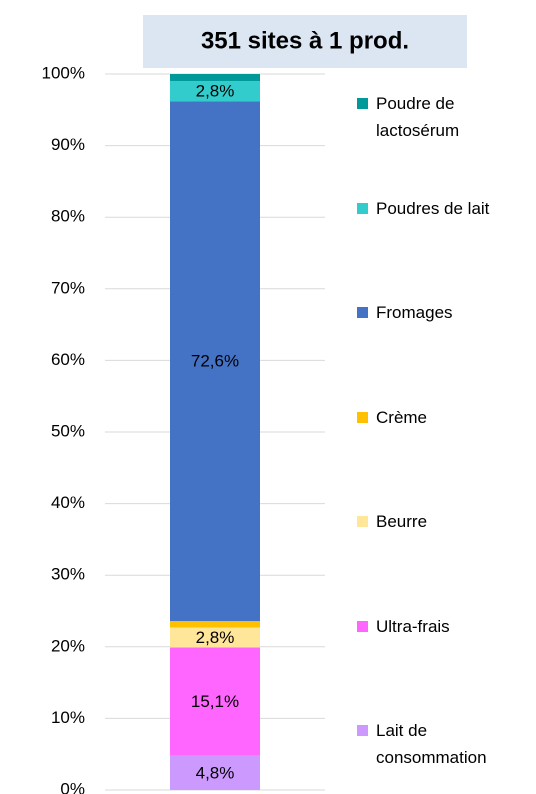 The image size is (536, 794). I want to click on legend-item: Fromages, so click(446, 312).